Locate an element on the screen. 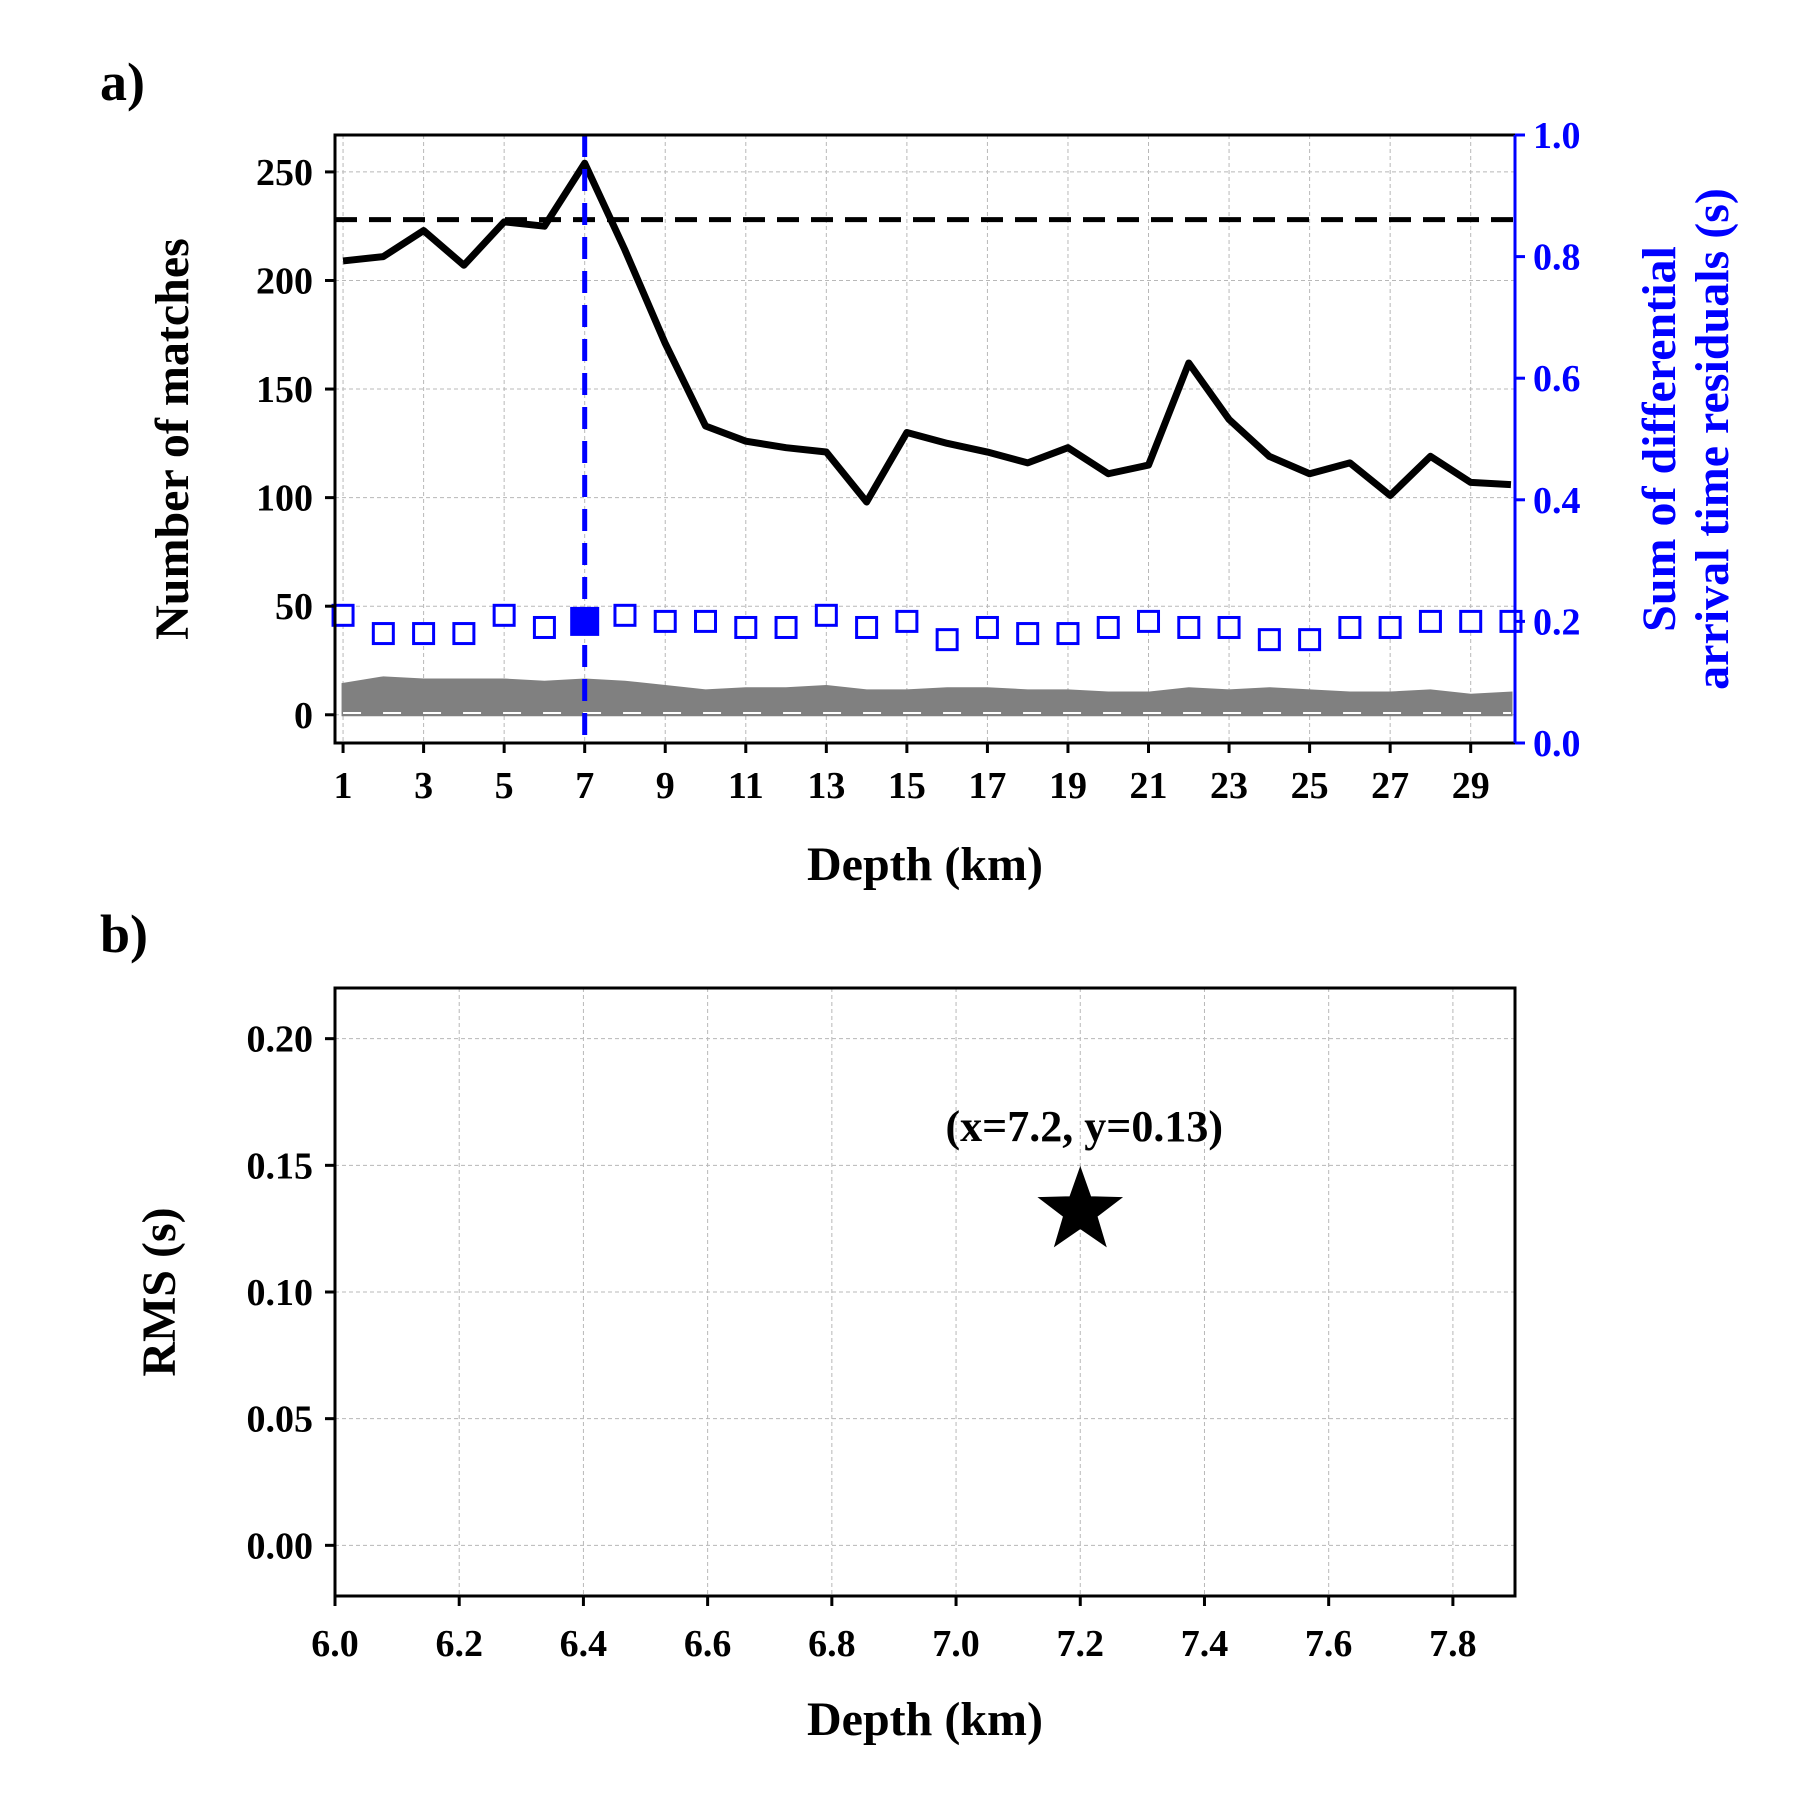 This screenshot has height=1800, width=1800. x-tick-label: 6.4 is located at coordinates (584, 1644).